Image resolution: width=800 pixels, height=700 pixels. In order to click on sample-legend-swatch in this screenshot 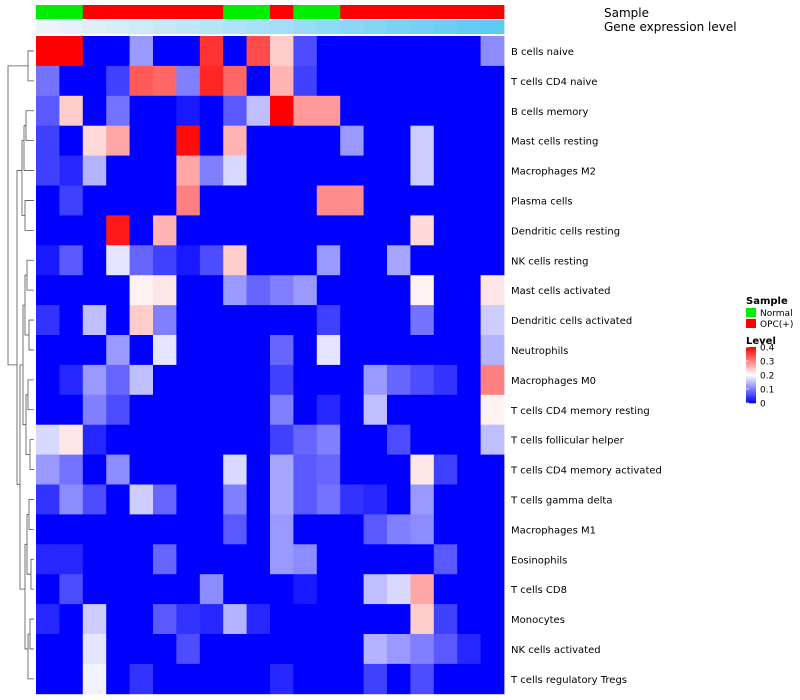, I will do `click(751, 323)`.